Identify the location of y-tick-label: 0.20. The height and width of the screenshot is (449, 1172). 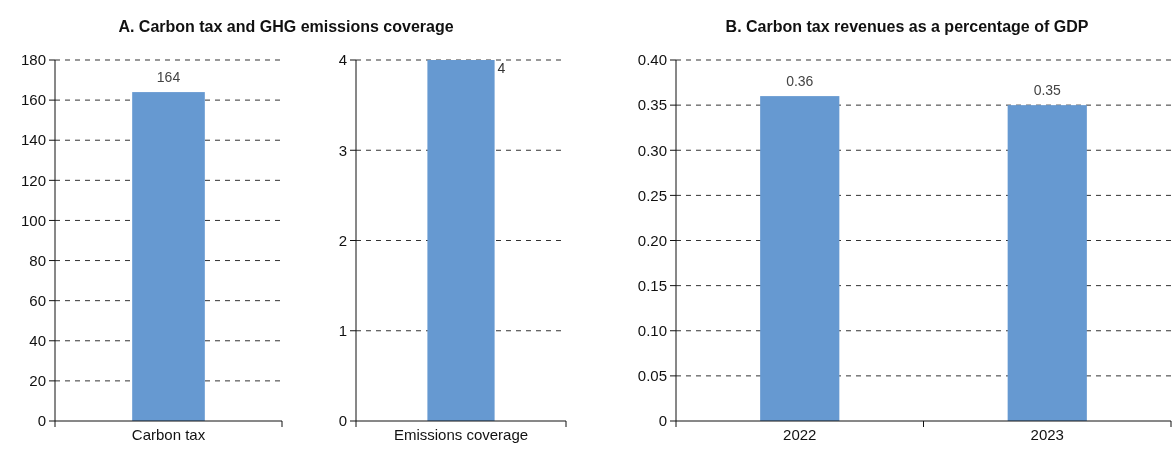
(652, 240).